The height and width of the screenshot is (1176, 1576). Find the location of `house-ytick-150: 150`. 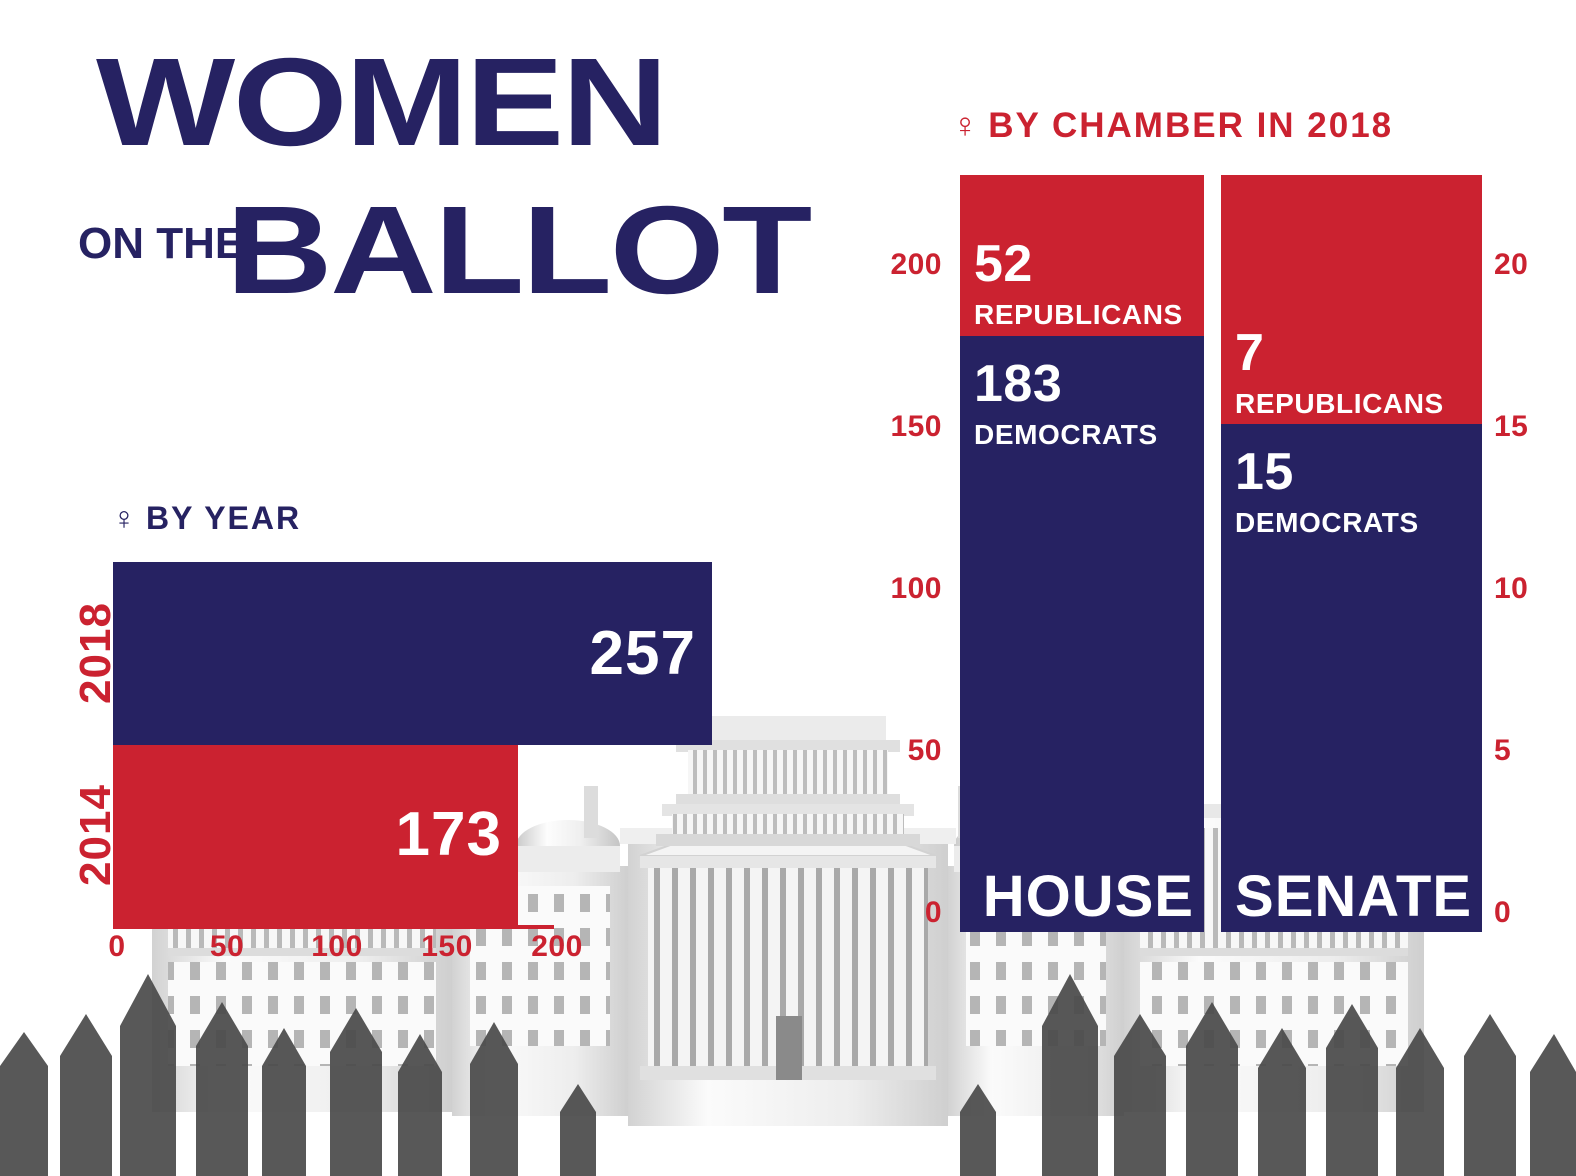

house-ytick-150: 150 is located at coordinates (916, 426).